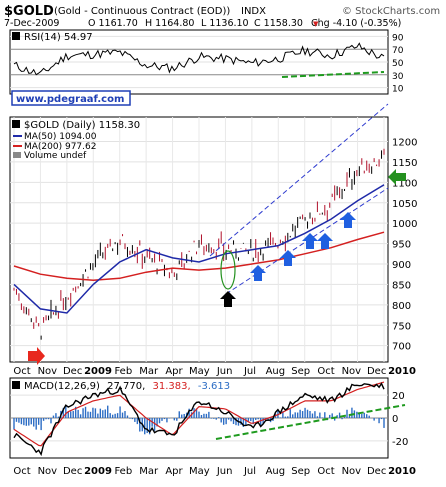  Describe the element at coordinates (398, 51) in the screenshot. I see `rsi-tick: 70` at that location.